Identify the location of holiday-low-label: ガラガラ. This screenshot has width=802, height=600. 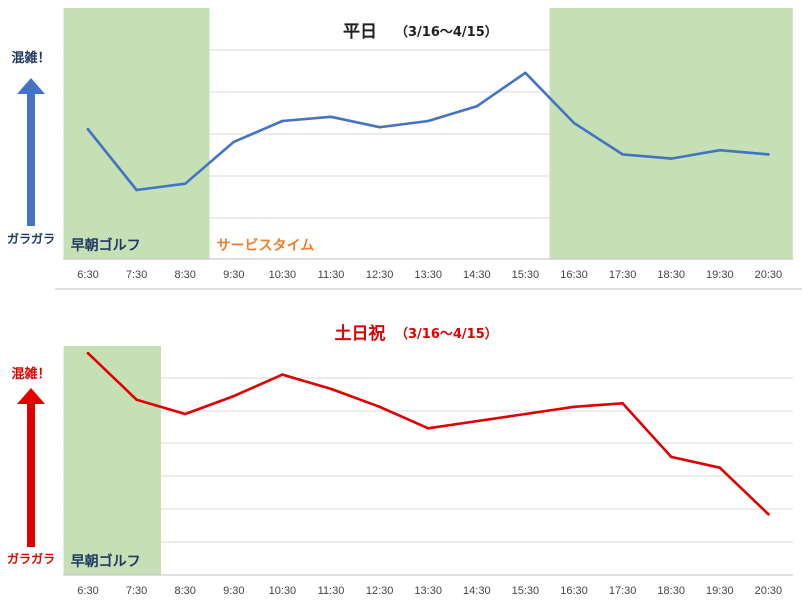
(31, 558).